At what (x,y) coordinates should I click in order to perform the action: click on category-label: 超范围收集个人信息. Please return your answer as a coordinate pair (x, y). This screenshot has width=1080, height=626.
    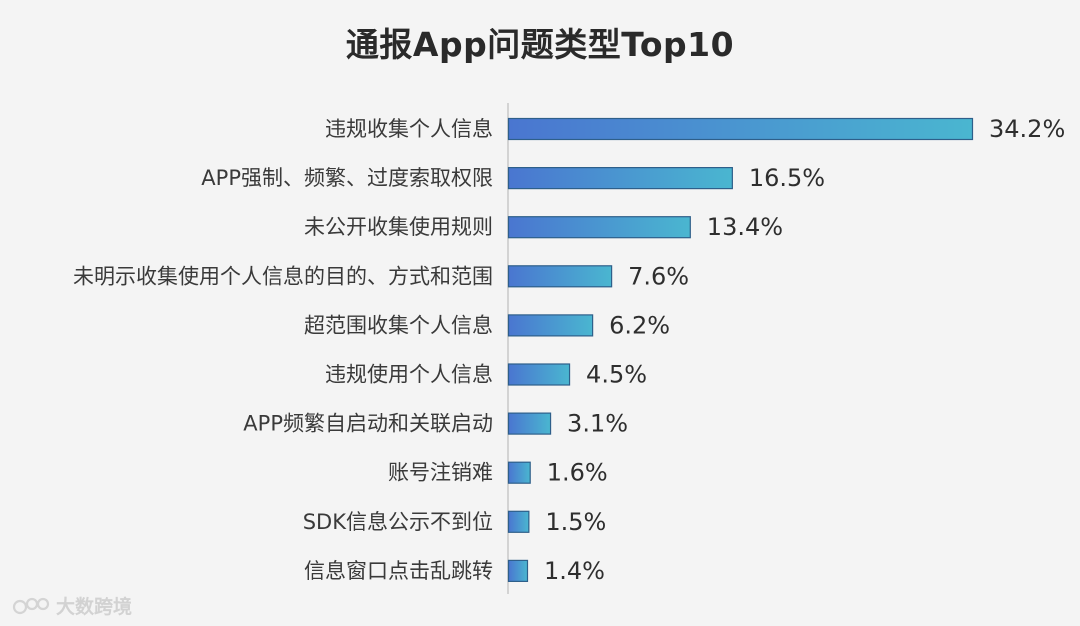
    Looking at the image, I should click on (398, 325).